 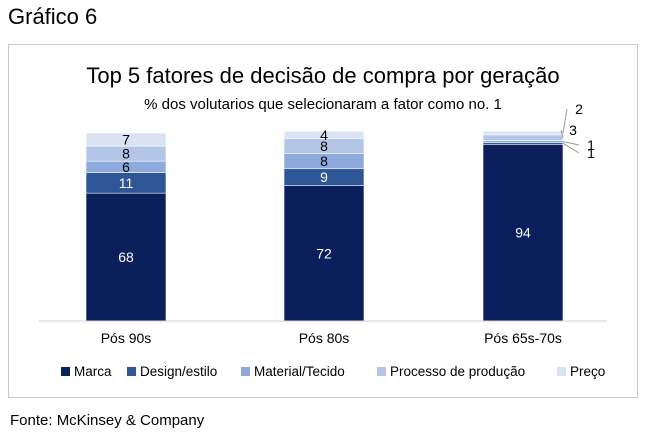 I want to click on callout-line-processo-de-producao, so click(x=562, y=133).